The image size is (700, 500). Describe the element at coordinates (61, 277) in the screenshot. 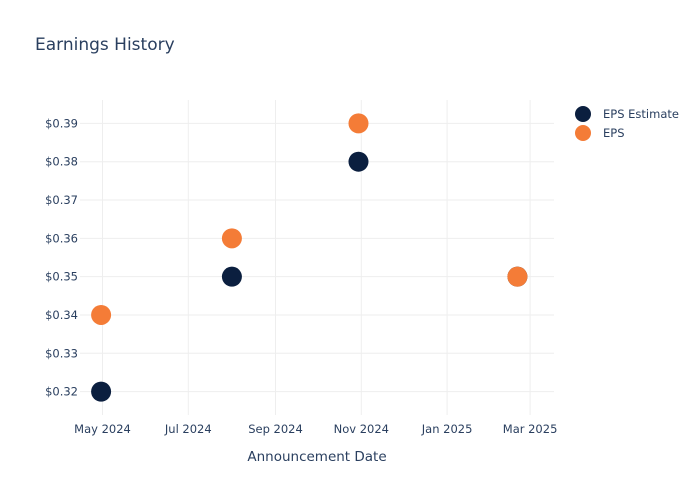

I see `y-tick-label: $0.35` at that location.